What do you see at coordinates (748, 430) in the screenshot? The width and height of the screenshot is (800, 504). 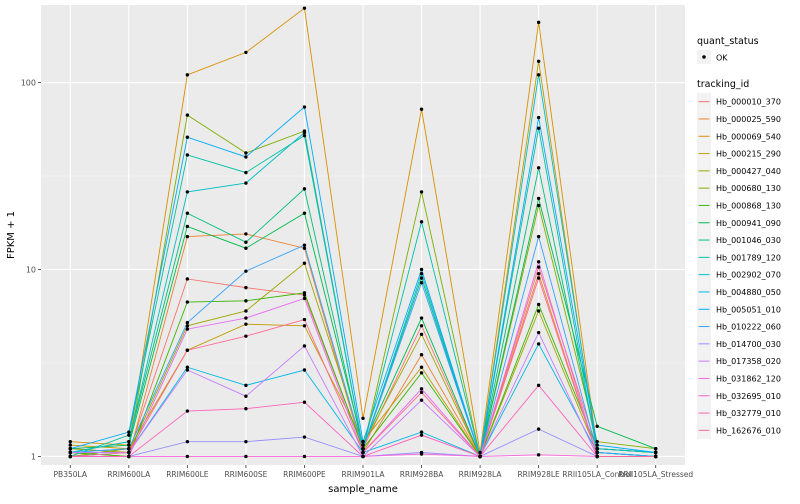 I see `legend-label-series: Hb_162676_010` at bounding box center [748, 430].